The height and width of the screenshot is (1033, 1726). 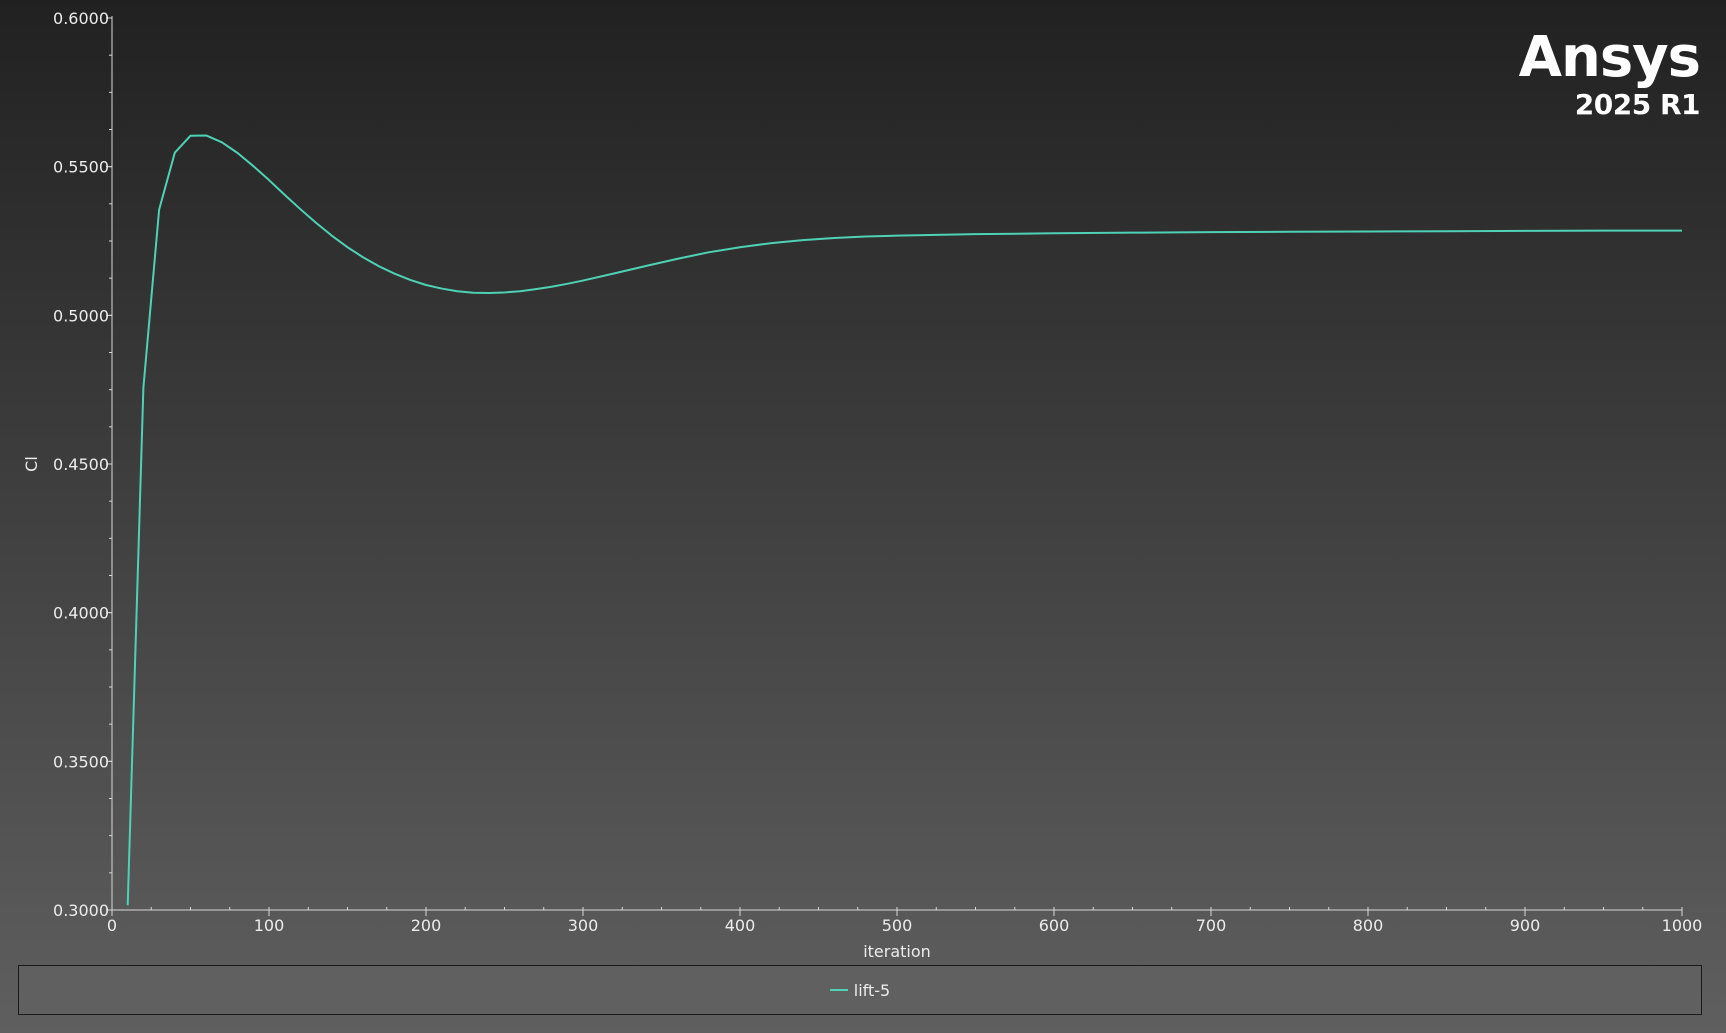 I want to click on x-axis-title: iteration, so click(x=897, y=951).